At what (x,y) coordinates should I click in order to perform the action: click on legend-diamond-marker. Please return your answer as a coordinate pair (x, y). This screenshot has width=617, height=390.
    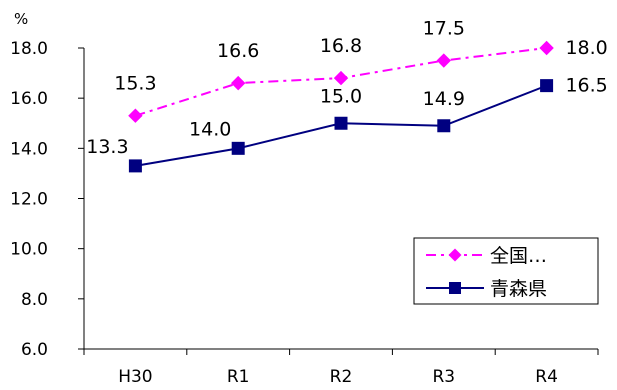
    Looking at the image, I should click on (455, 255).